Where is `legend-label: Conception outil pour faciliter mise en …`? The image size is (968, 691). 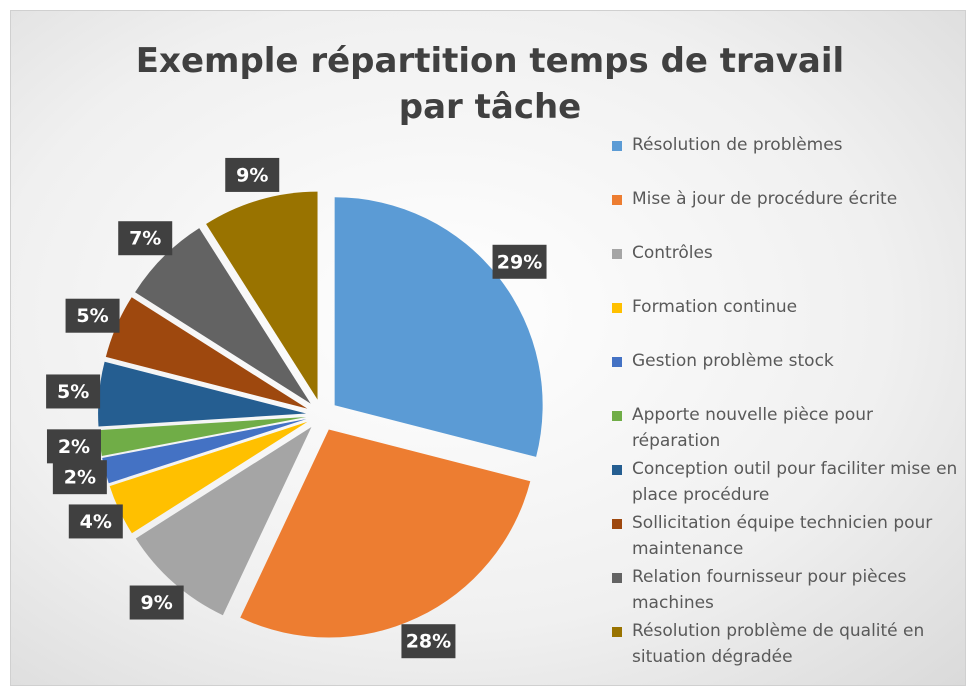
legend-label: Conception outil pour faciliter mise en … is located at coordinates (795, 482).